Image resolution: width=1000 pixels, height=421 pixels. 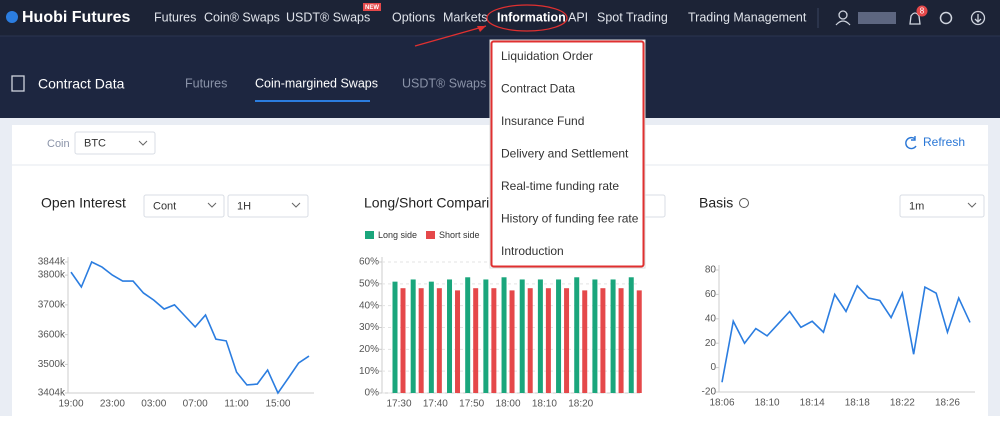 What do you see at coordinates (52, 275) in the screenshot?
I see `y-tick-label: 3800k` at bounding box center [52, 275].